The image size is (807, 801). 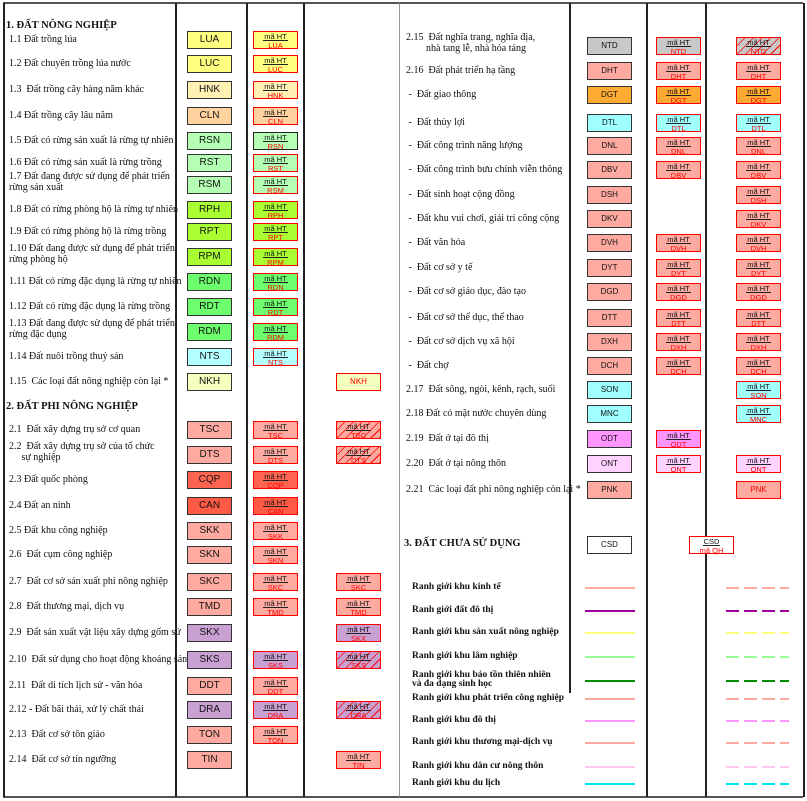 I want to click on legend-swatch-dnl-planned: mã HT DNL, so click(x=758, y=146).